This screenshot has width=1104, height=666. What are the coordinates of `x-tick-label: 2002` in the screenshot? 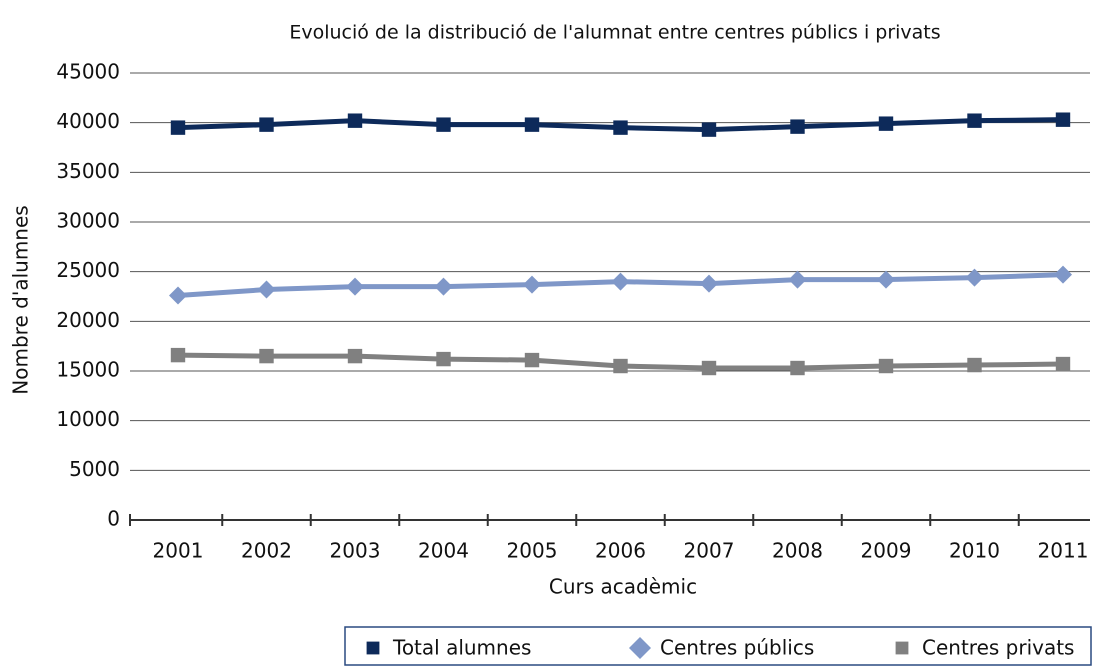 It's located at (266, 551).